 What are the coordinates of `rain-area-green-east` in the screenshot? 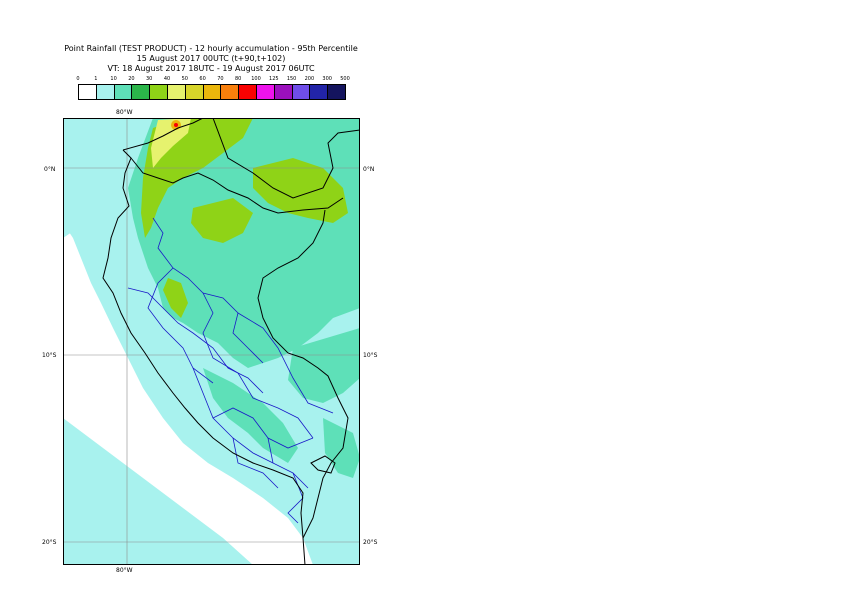 It's located at (300, 190).